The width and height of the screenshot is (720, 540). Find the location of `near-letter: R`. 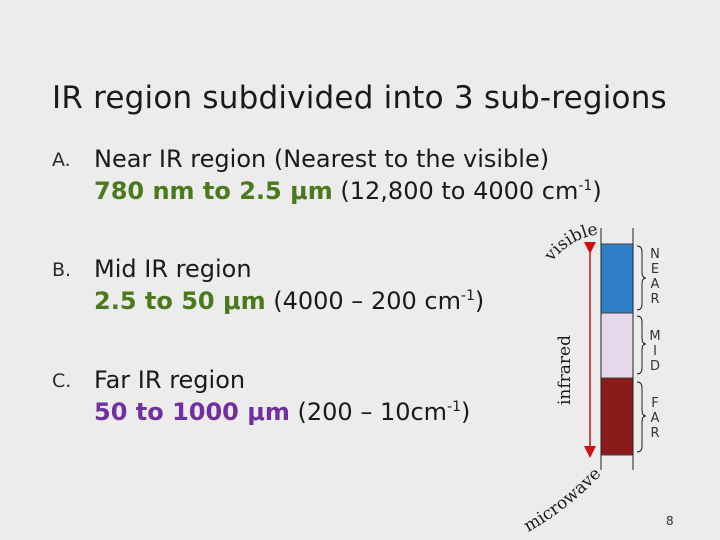

near-letter: R is located at coordinates (655, 299).